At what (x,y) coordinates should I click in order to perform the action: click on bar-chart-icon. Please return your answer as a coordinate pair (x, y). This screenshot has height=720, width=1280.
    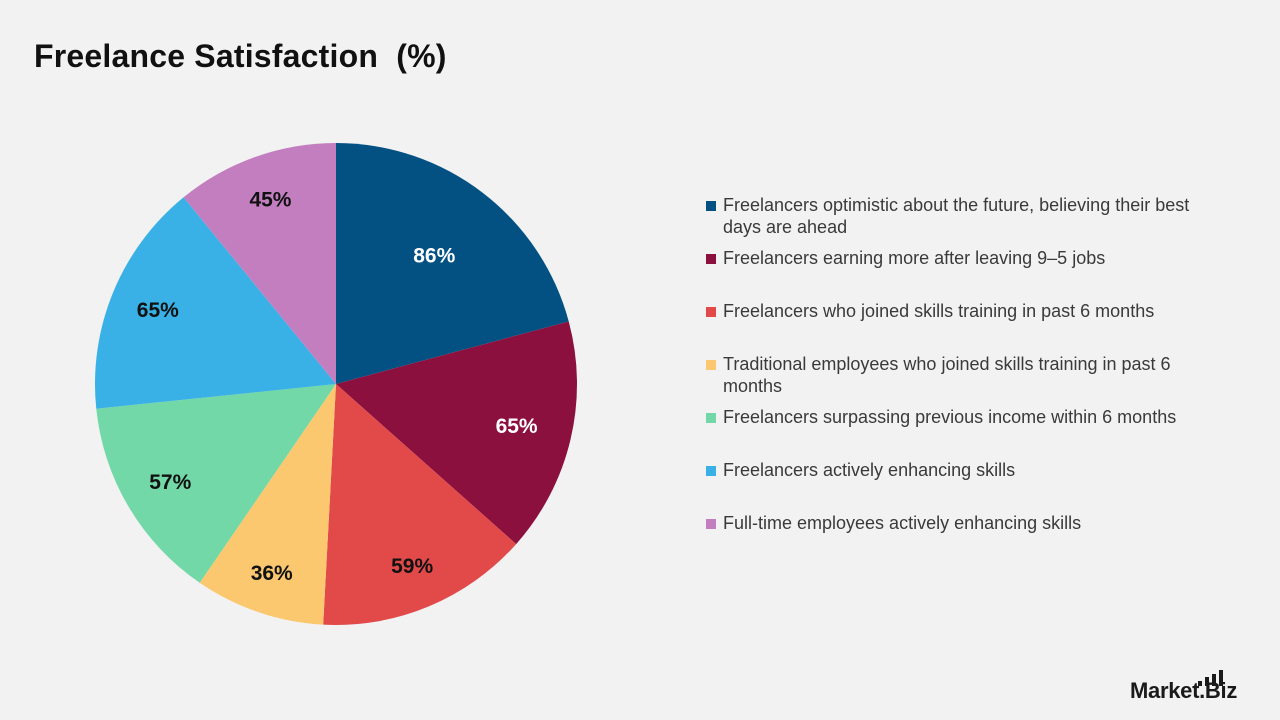
    Looking at the image, I should click on (1216, 678).